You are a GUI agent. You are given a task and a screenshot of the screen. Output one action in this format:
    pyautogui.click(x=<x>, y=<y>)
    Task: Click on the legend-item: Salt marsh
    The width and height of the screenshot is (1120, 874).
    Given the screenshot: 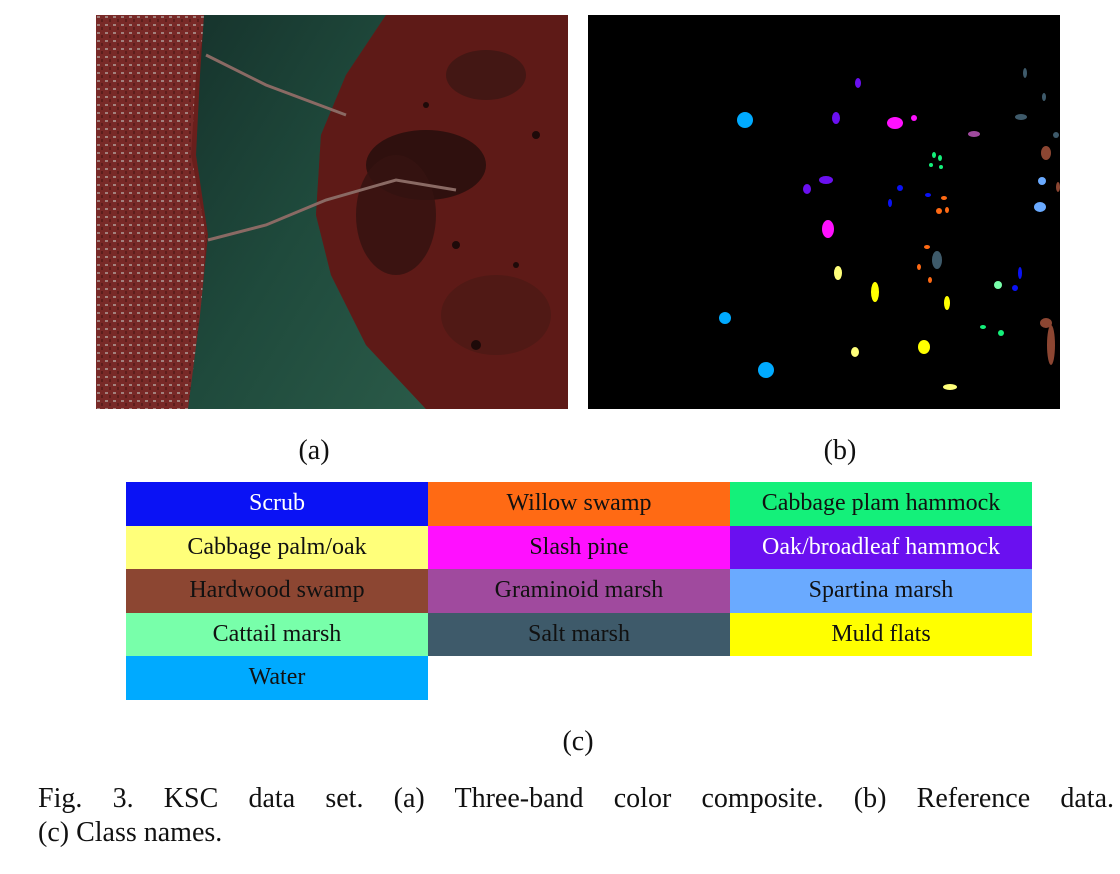 What is the action you would take?
    pyautogui.click(x=579, y=634)
    